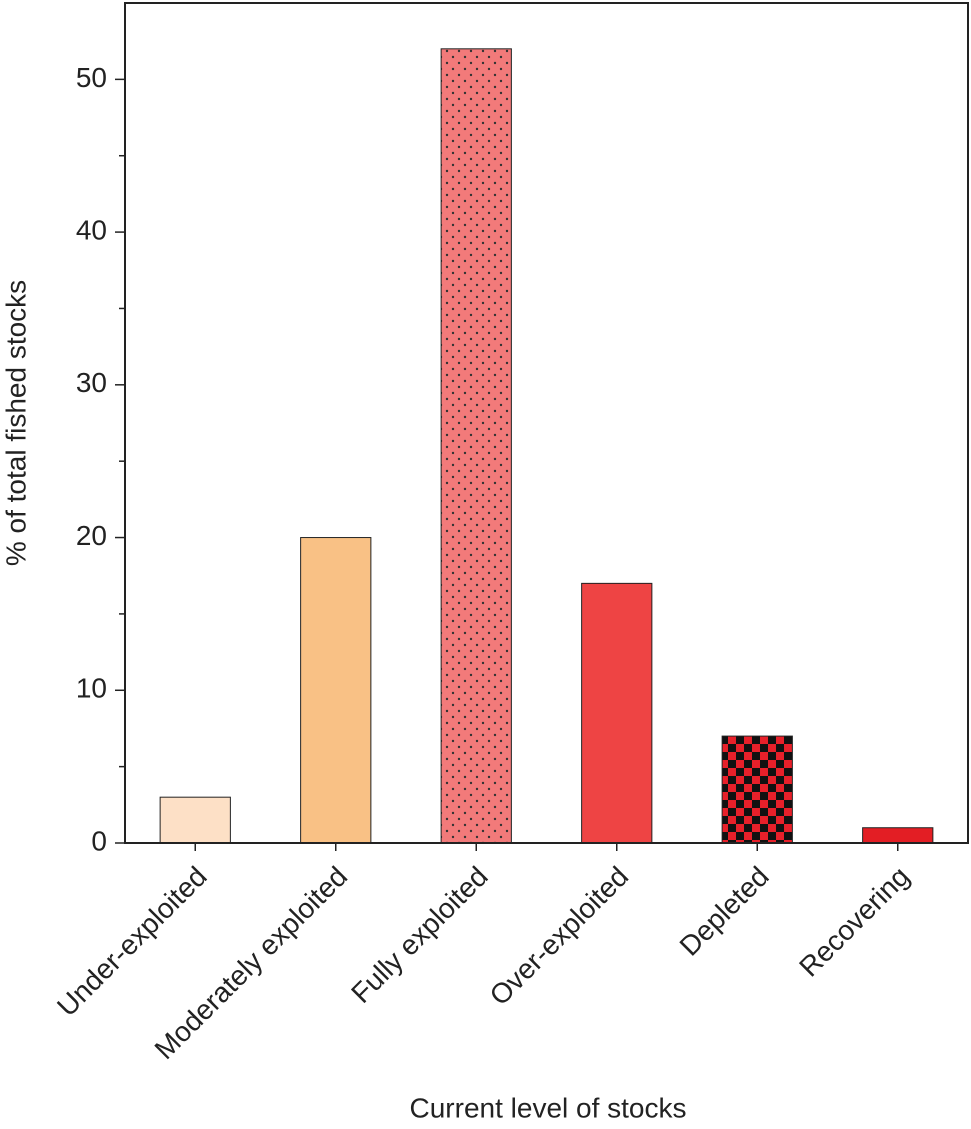 The height and width of the screenshot is (1129, 971). What do you see at coordinates (91, 535) in the screenshot?
I see `y-tick-label: 20` at bounding box center [91, 535].